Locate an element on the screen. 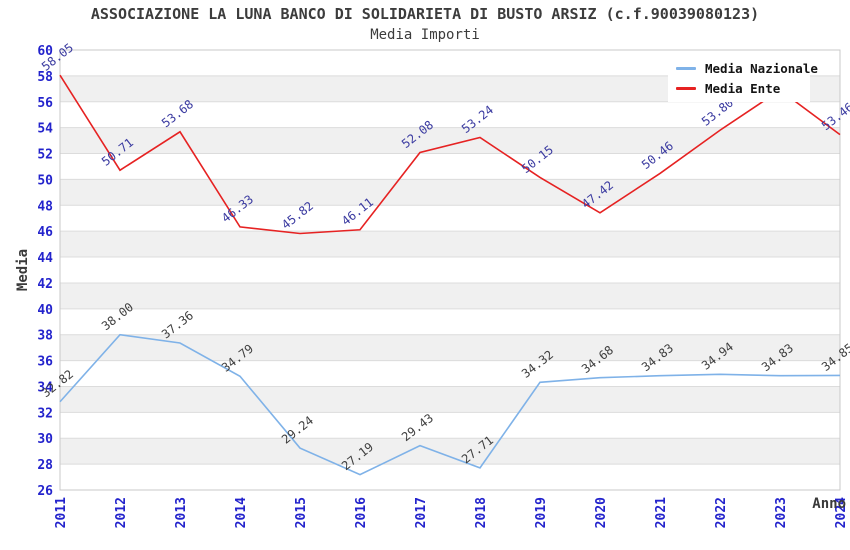  x-tick-label: 2019 is located at coordinates (541, 512).